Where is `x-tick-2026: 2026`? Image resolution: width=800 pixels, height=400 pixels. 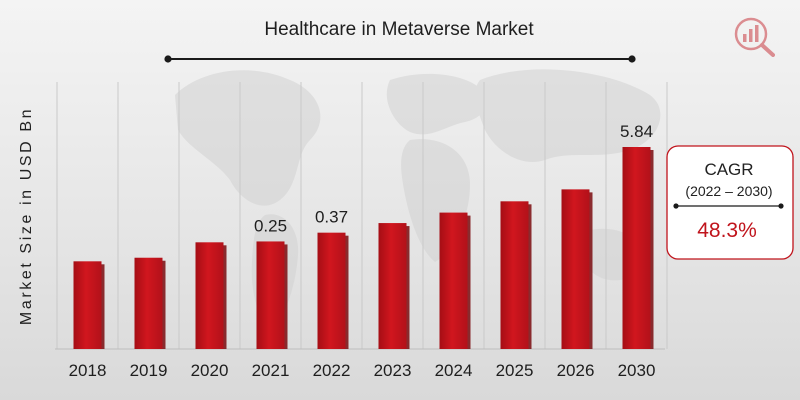 x-tick-2026: 2026 is located at coordinates (576, 370).